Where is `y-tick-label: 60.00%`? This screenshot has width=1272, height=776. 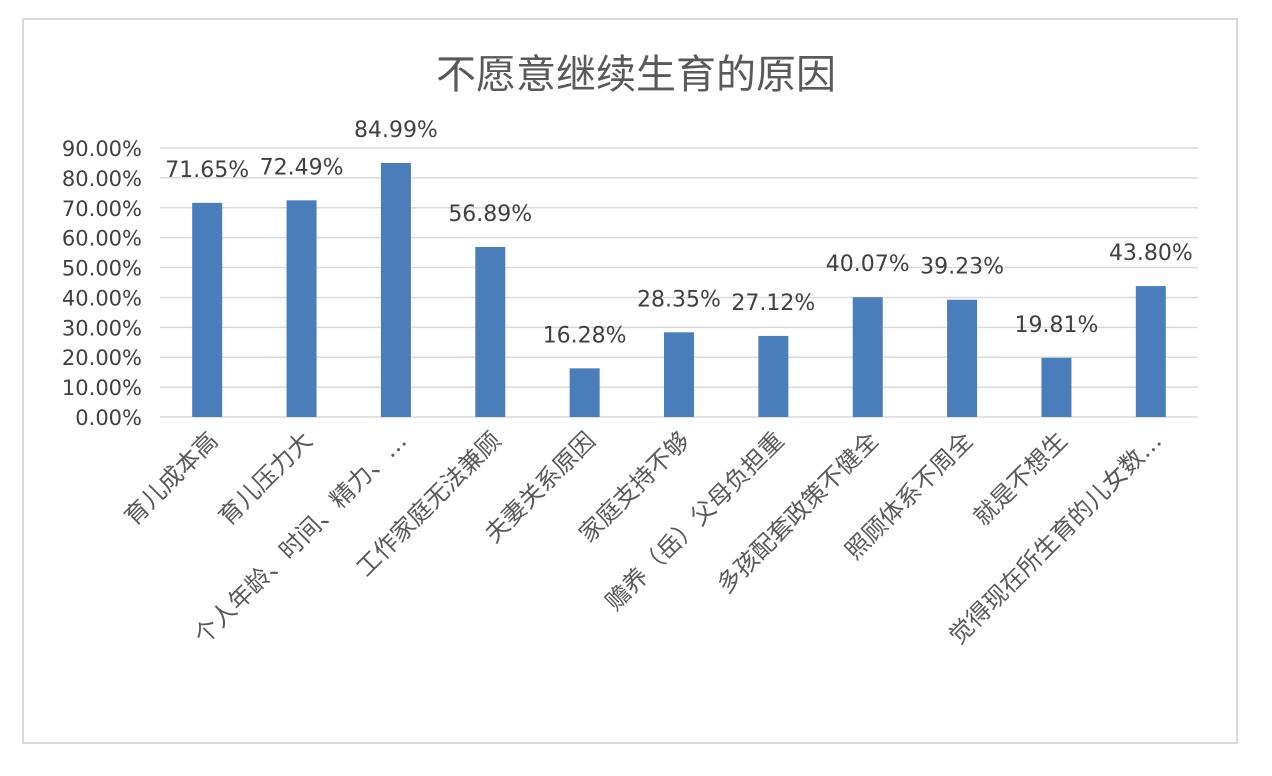 y-tick-label: 60.00% is located at coordinates (102, 239).